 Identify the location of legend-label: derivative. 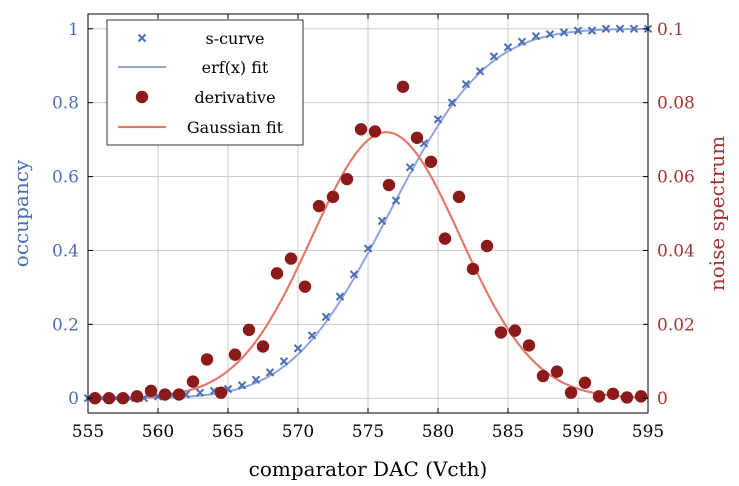
(234, 97).